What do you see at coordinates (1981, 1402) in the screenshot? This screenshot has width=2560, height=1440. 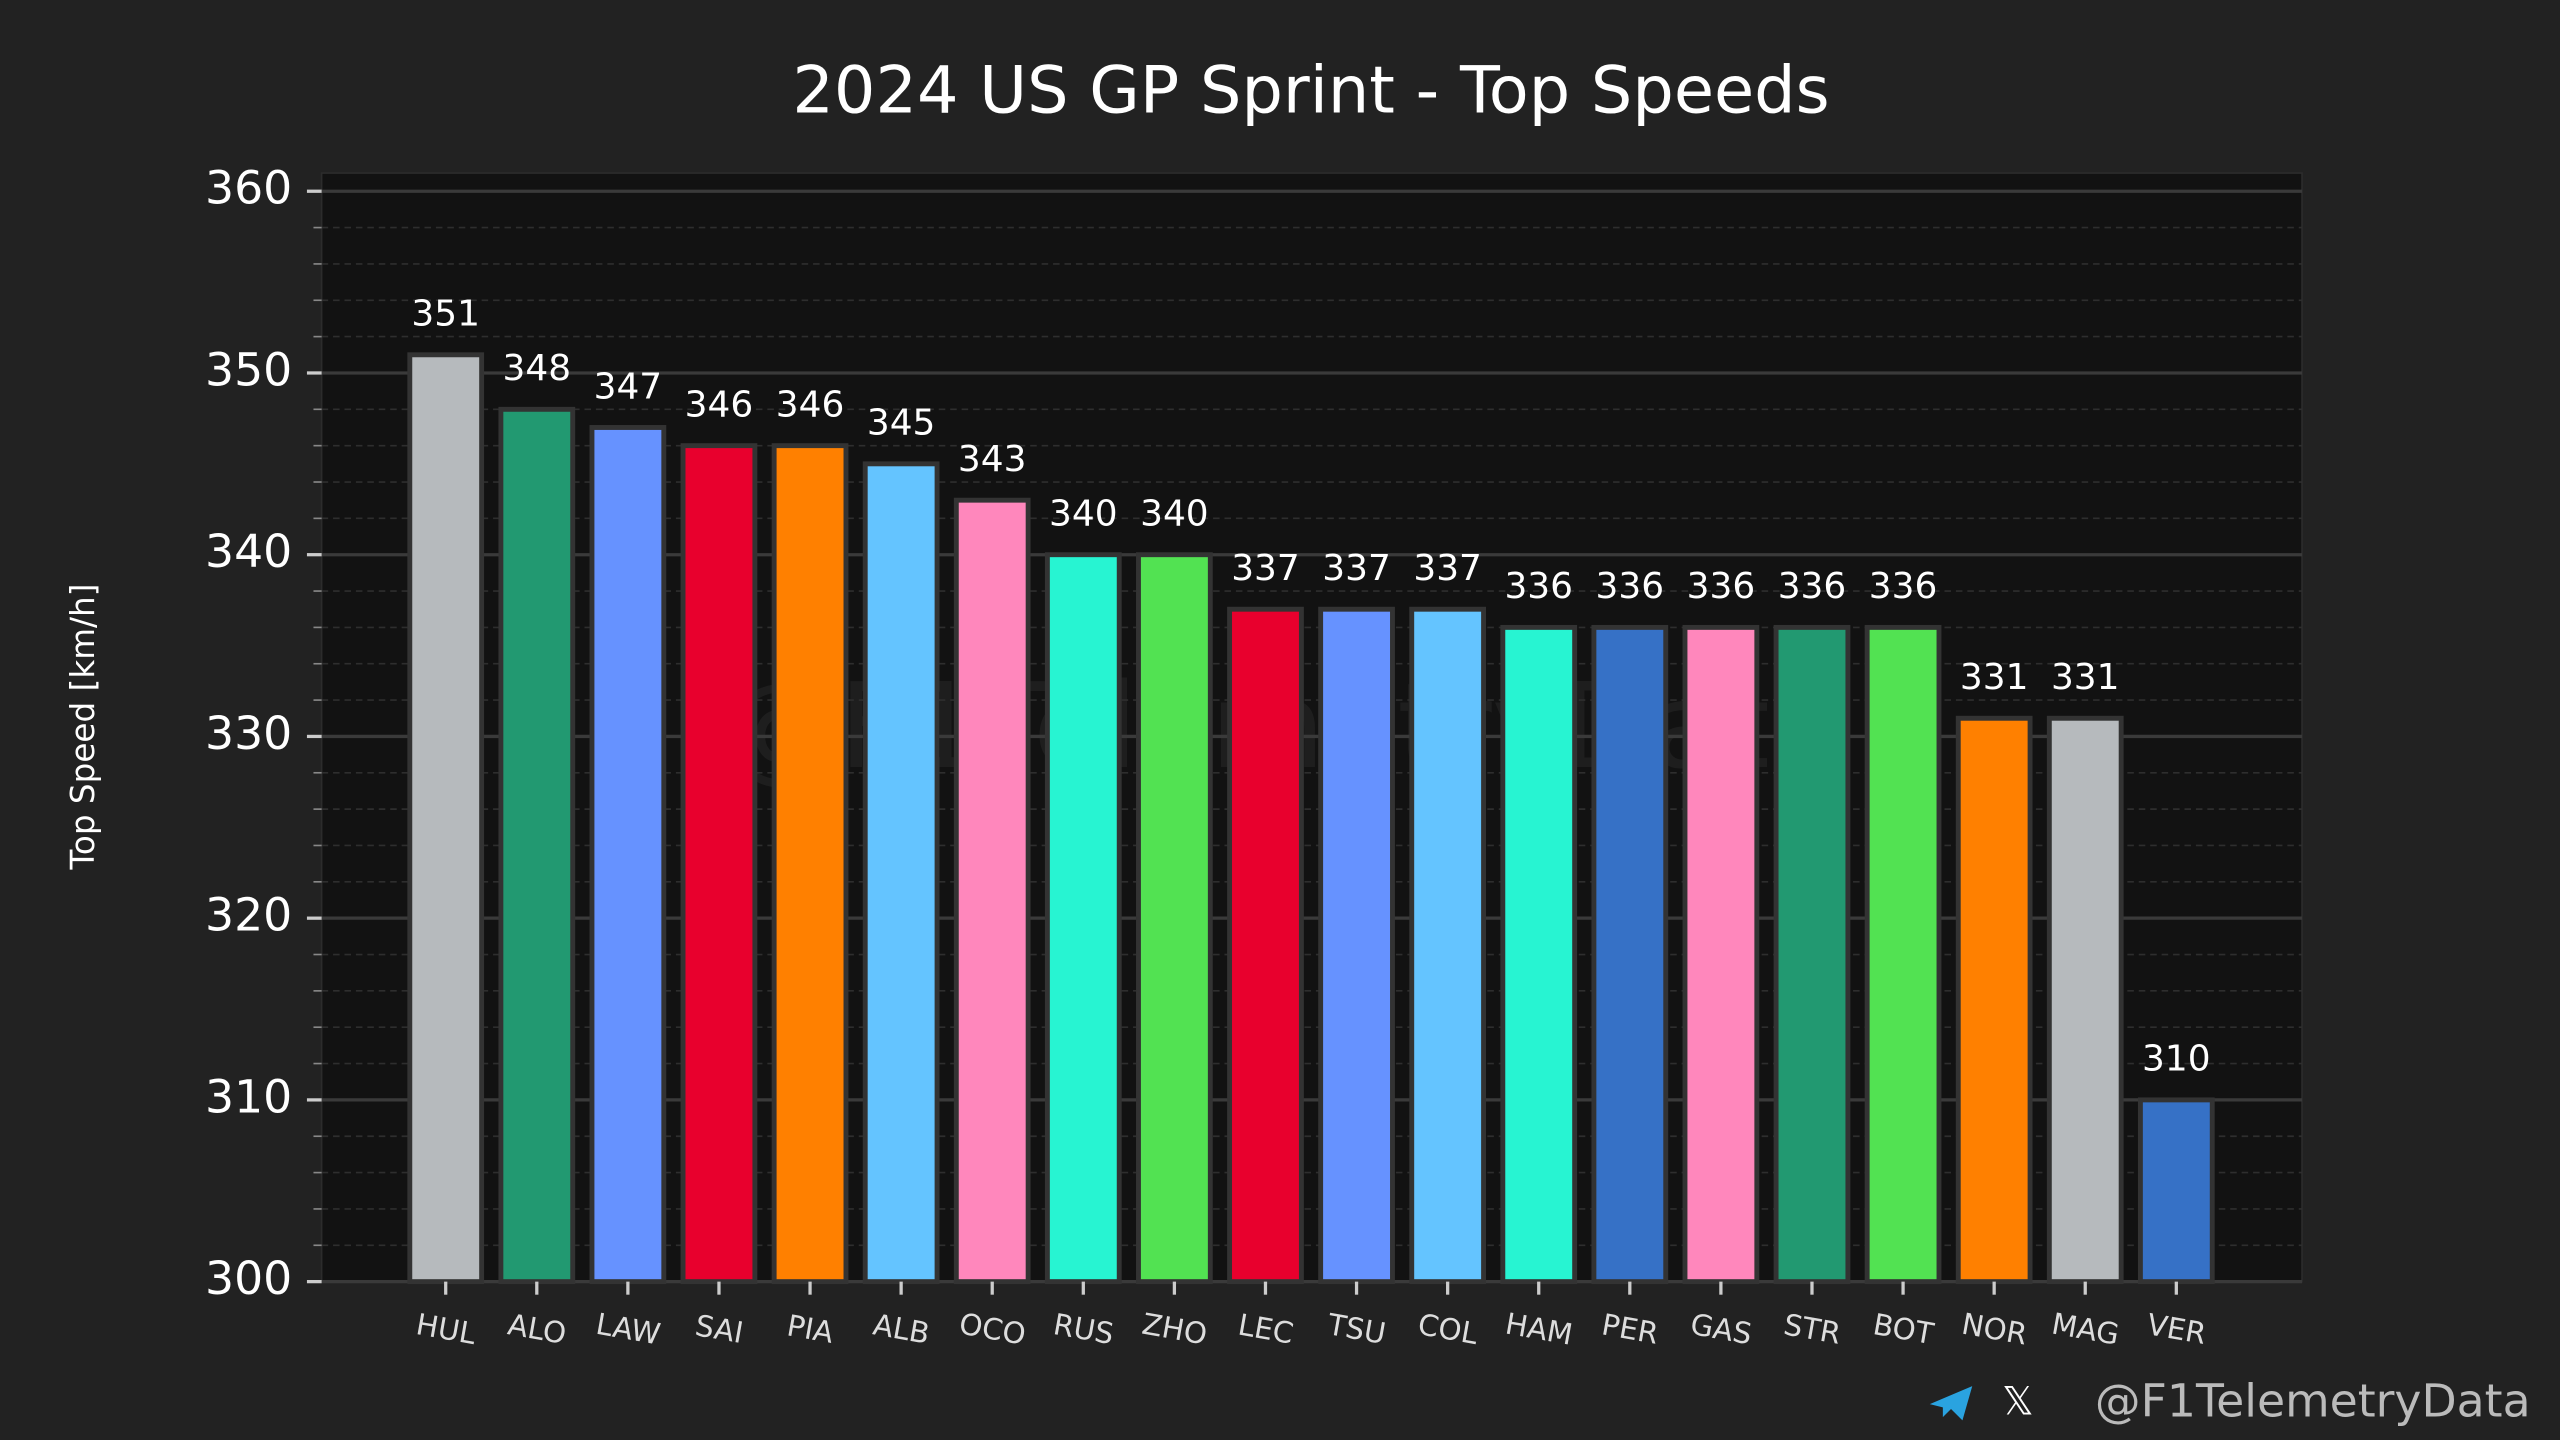 I see `footer-icons: 𝕏` at bounding box center [1981, 1402].